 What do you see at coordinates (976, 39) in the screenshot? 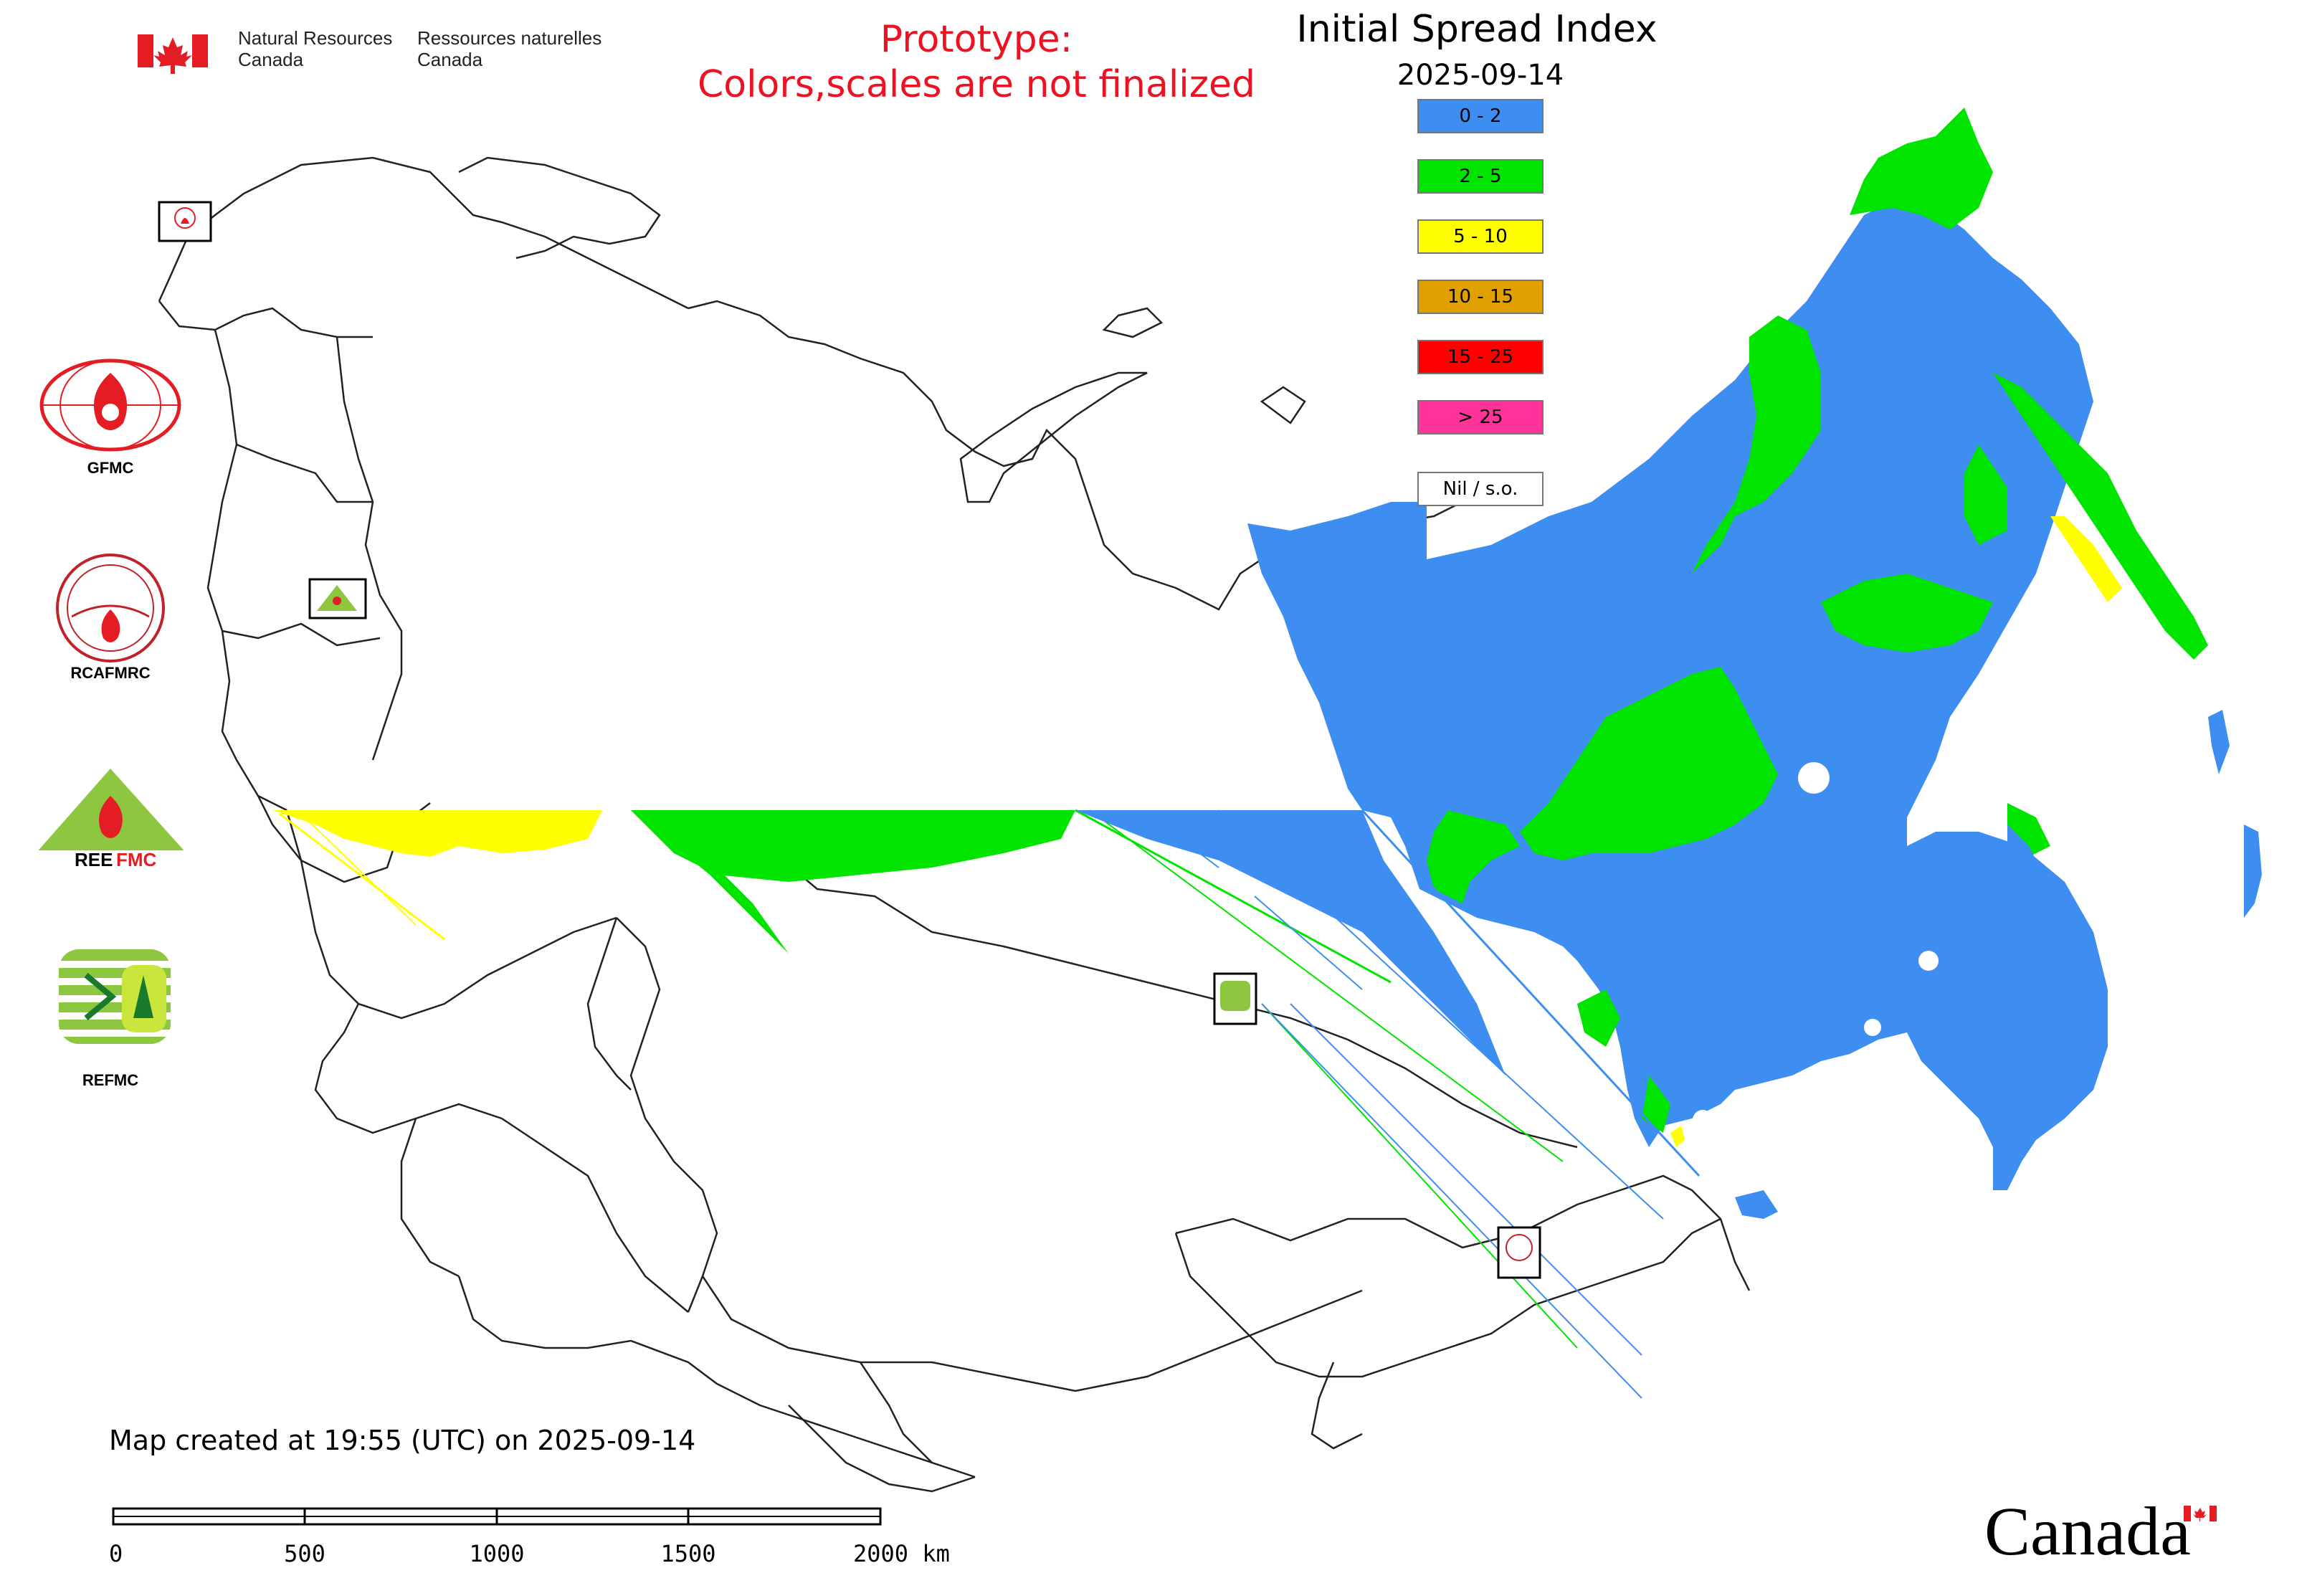
I see `prototype-line1: Prototype:` at bounding box center [976, 39].